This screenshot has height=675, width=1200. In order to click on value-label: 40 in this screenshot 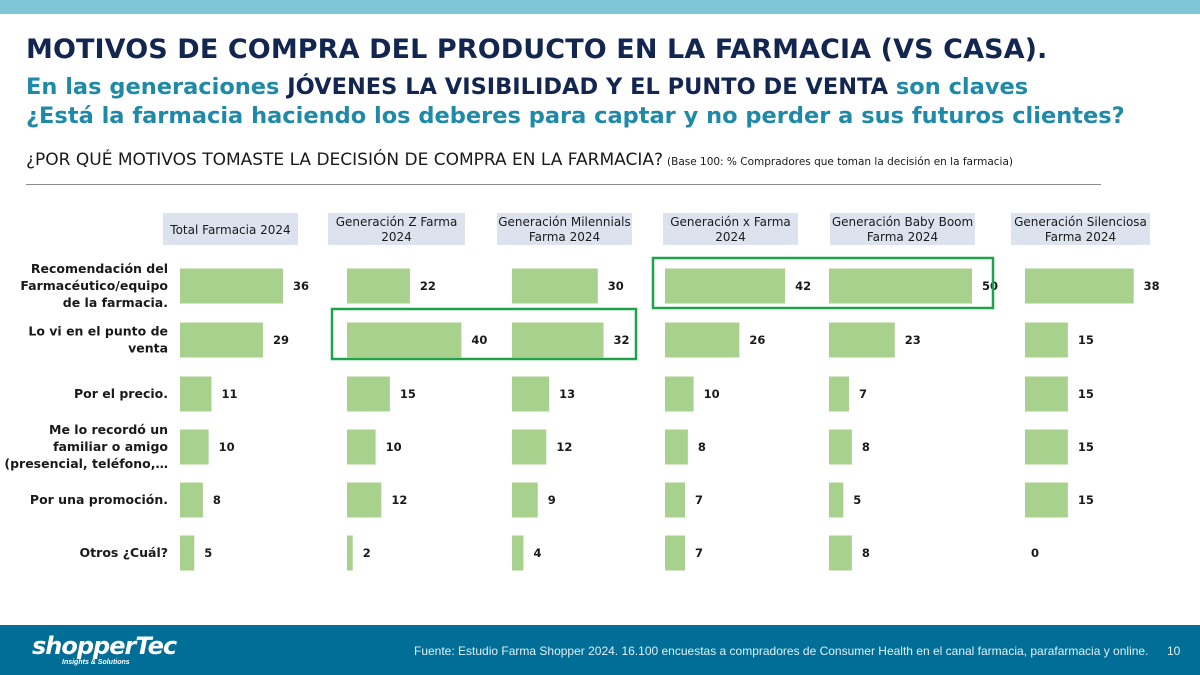, I will do `click(479, 340)`.